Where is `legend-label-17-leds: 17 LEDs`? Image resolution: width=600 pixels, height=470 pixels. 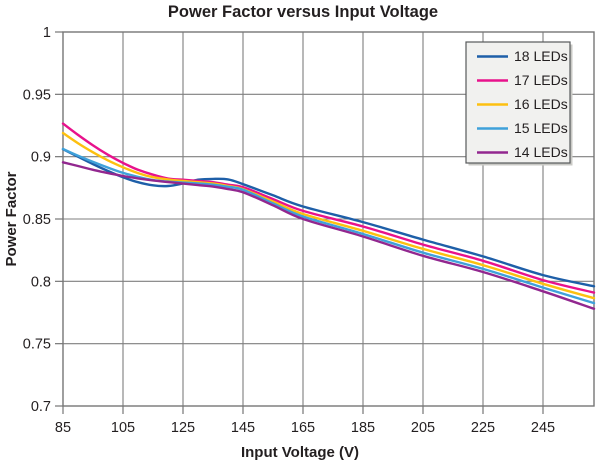
legend-label-17-leds: 17 LEDs is located at coordinates (541, 80).